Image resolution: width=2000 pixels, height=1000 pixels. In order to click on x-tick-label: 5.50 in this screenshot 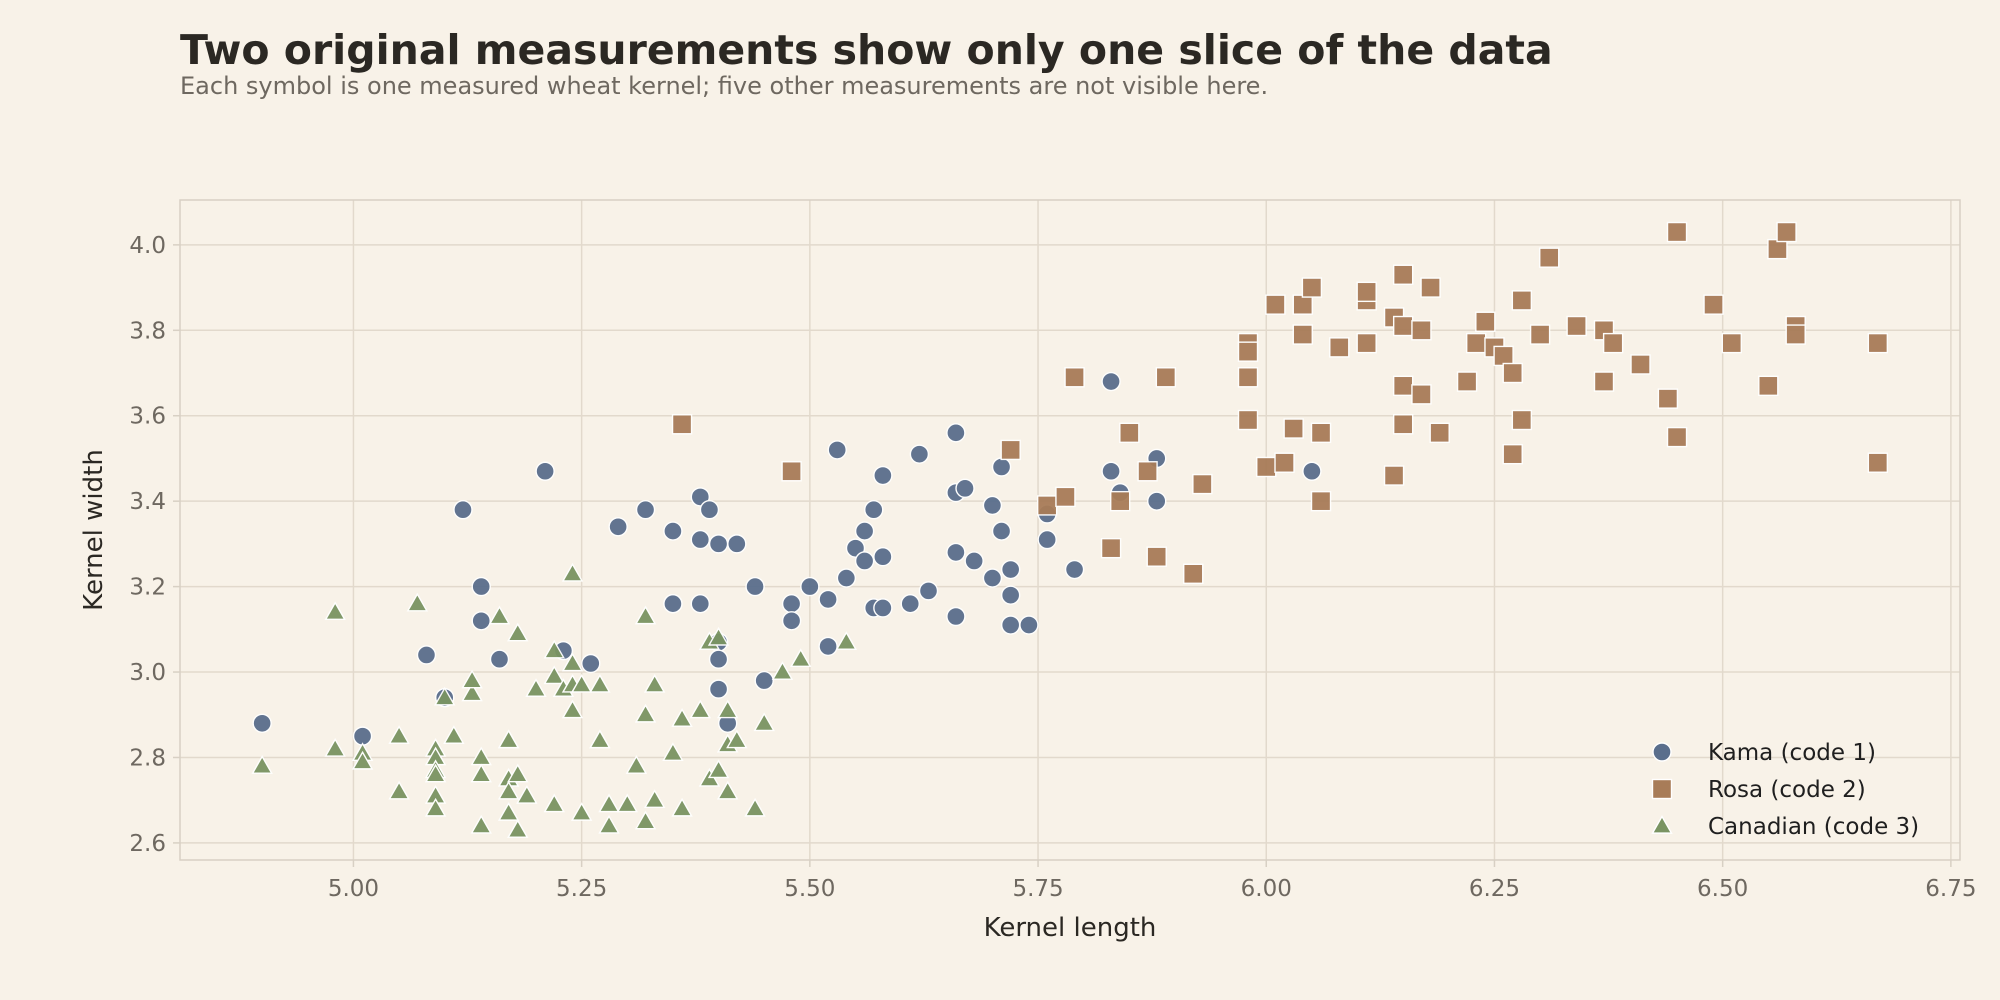, I will do `click(809, 889)`.